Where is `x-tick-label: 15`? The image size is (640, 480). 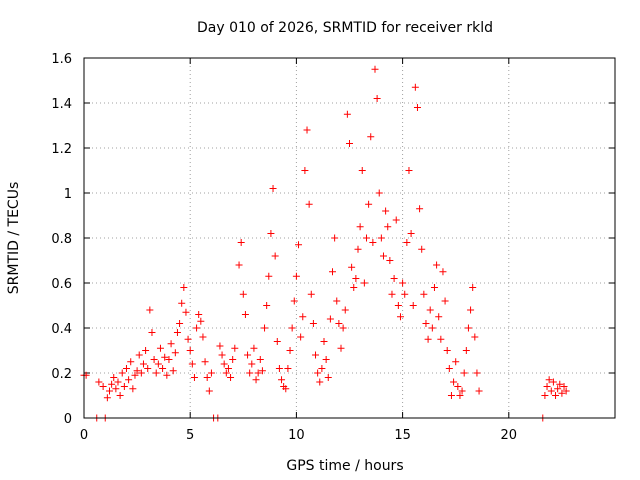
x-tick-label: 15 is located at coordinates (402, 435).